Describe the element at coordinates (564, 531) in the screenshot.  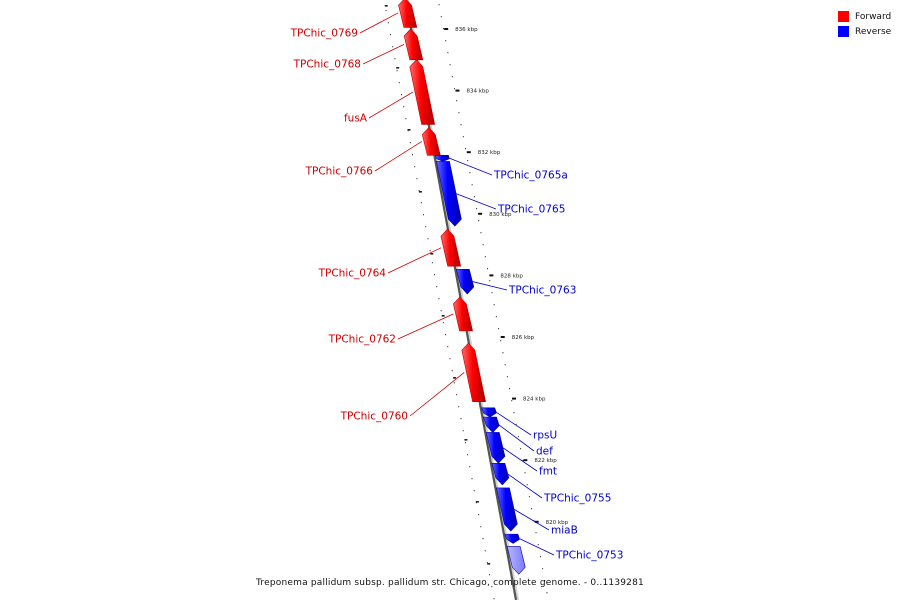
I see `gene-label: miaB` at that location.